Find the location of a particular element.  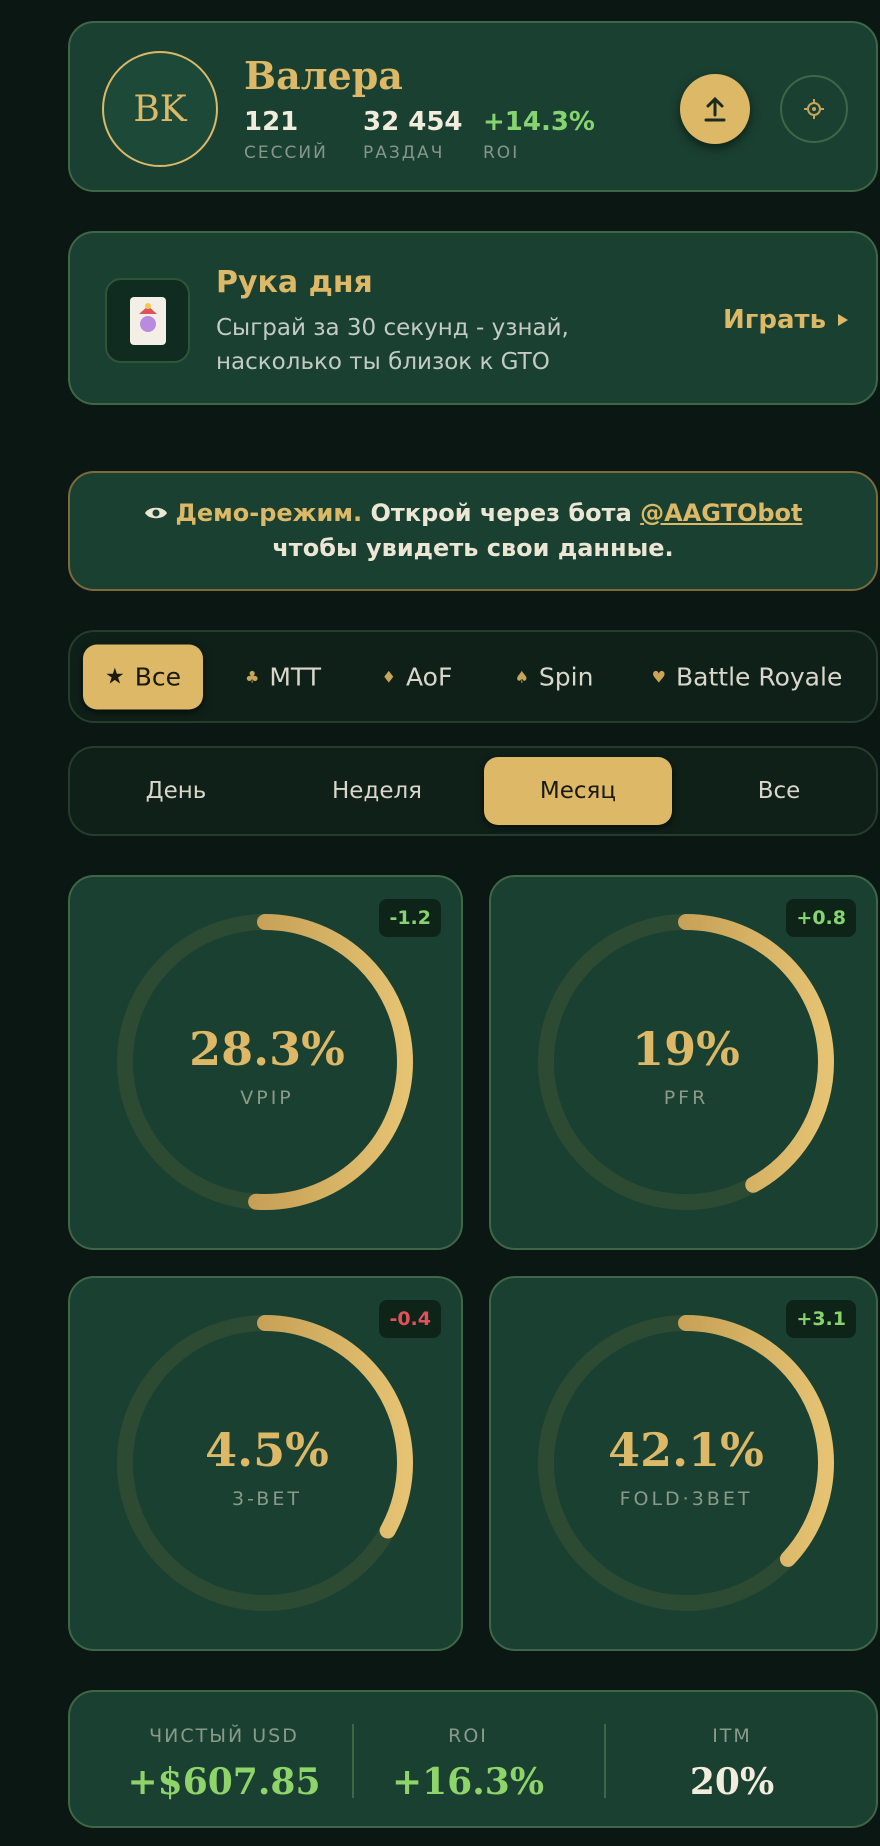

summary-value: 20% is located at coordinates (732, 1782).